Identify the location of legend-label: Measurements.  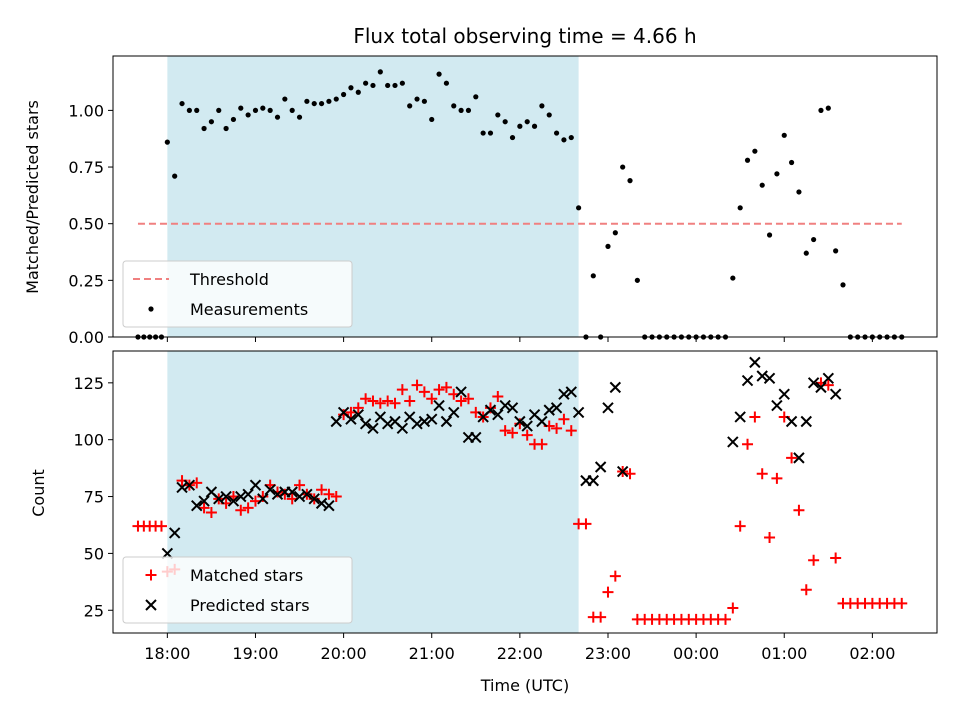
(249, 309).